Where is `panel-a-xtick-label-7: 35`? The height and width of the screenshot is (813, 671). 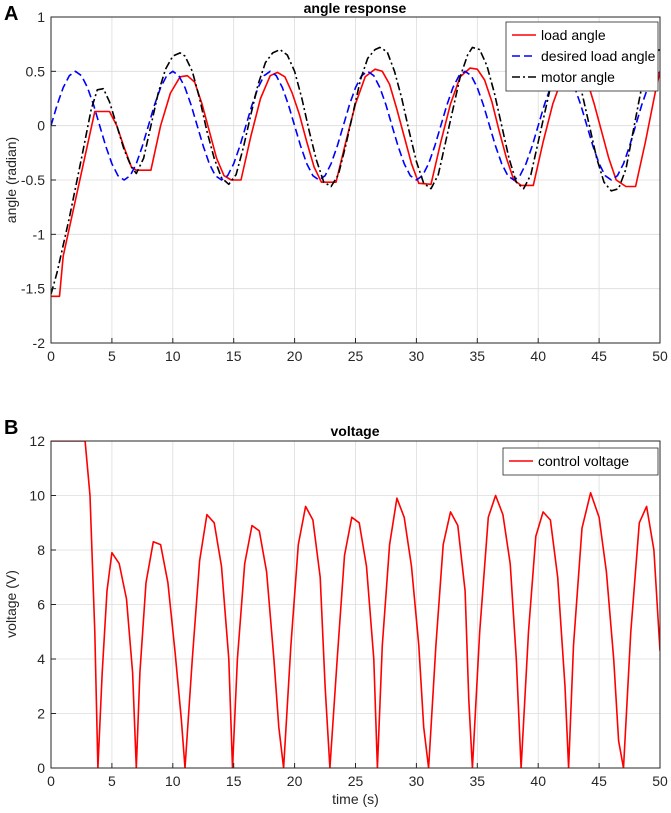 panel-a-xtick-label-7: 35 is located at coordinates (478, 356).